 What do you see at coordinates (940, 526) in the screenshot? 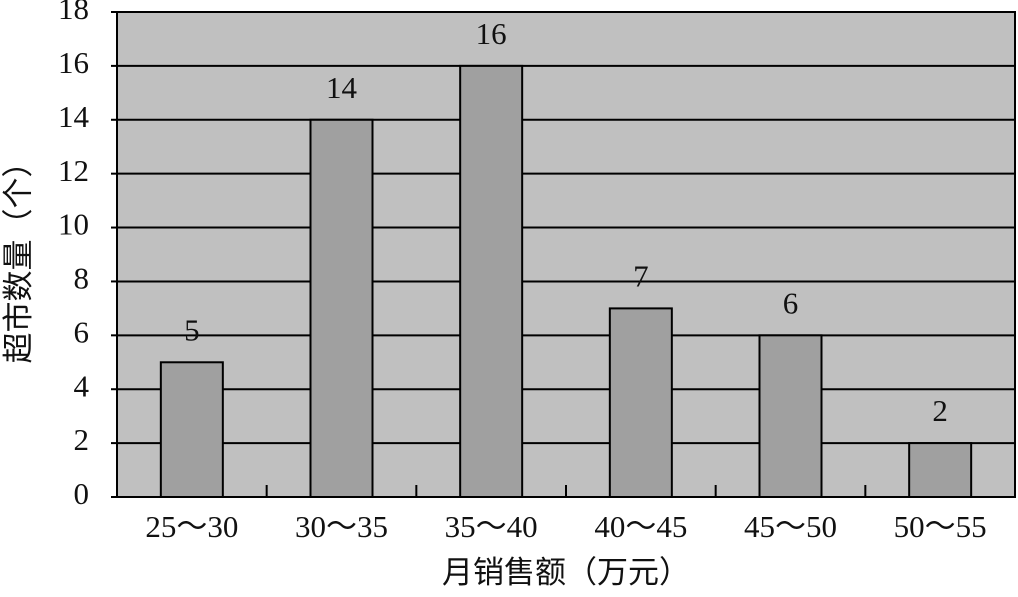
I see `x-tick-label: 50～55` at bounding box center [940, 526].